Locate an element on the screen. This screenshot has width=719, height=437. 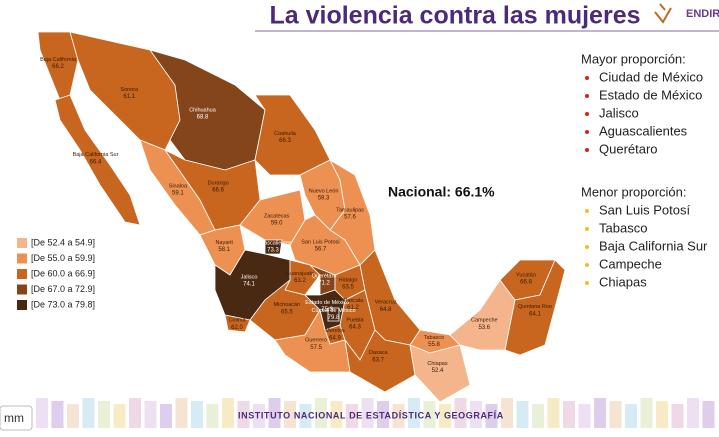
state-value: 79.8 is located at coordinates (334, 318).